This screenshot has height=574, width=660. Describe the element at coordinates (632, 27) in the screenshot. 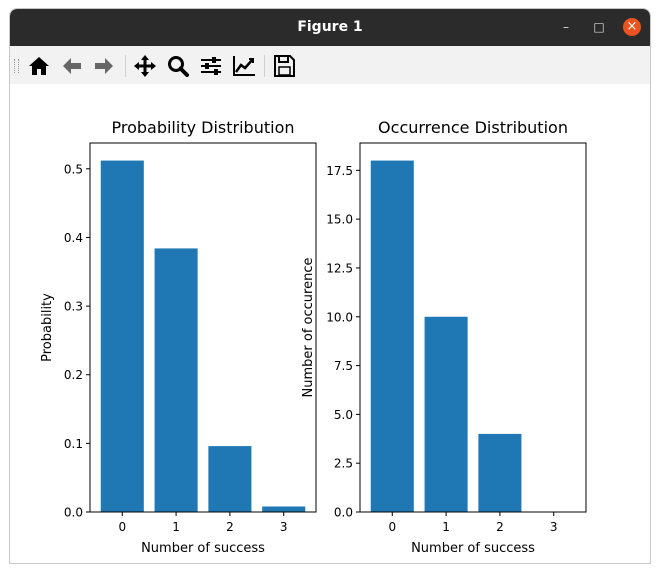

I see `close-icon: ×` at that location.